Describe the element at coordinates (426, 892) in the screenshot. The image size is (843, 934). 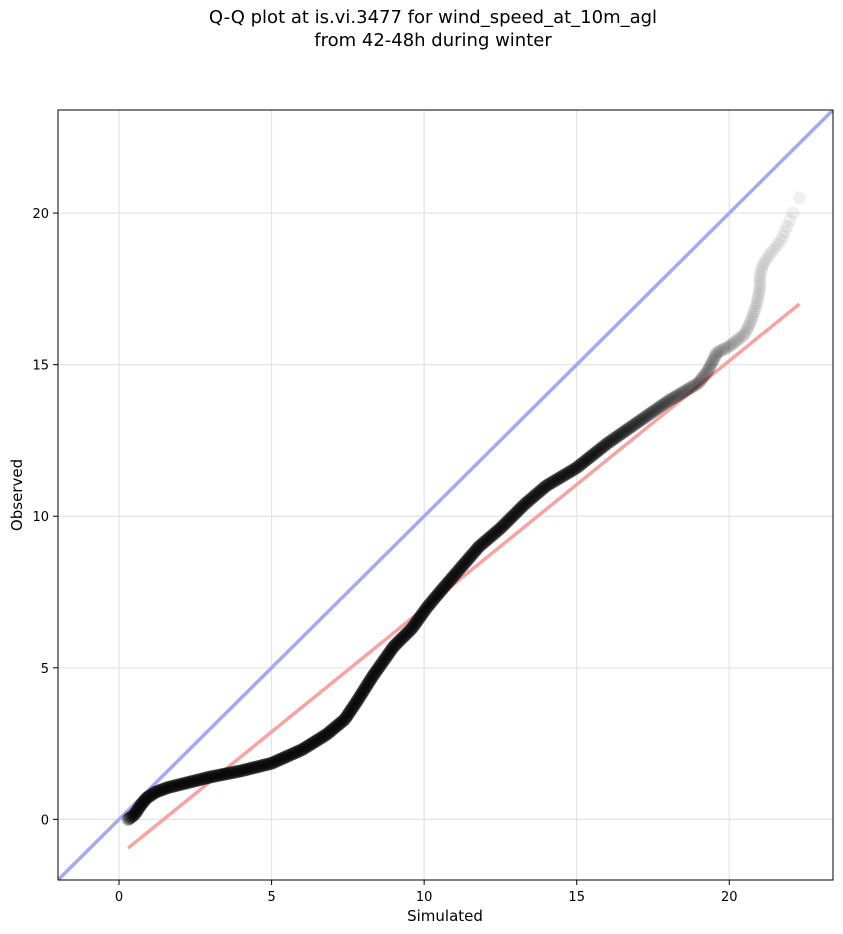
I see `x-axis: 0 5 10 15 20` at that location.